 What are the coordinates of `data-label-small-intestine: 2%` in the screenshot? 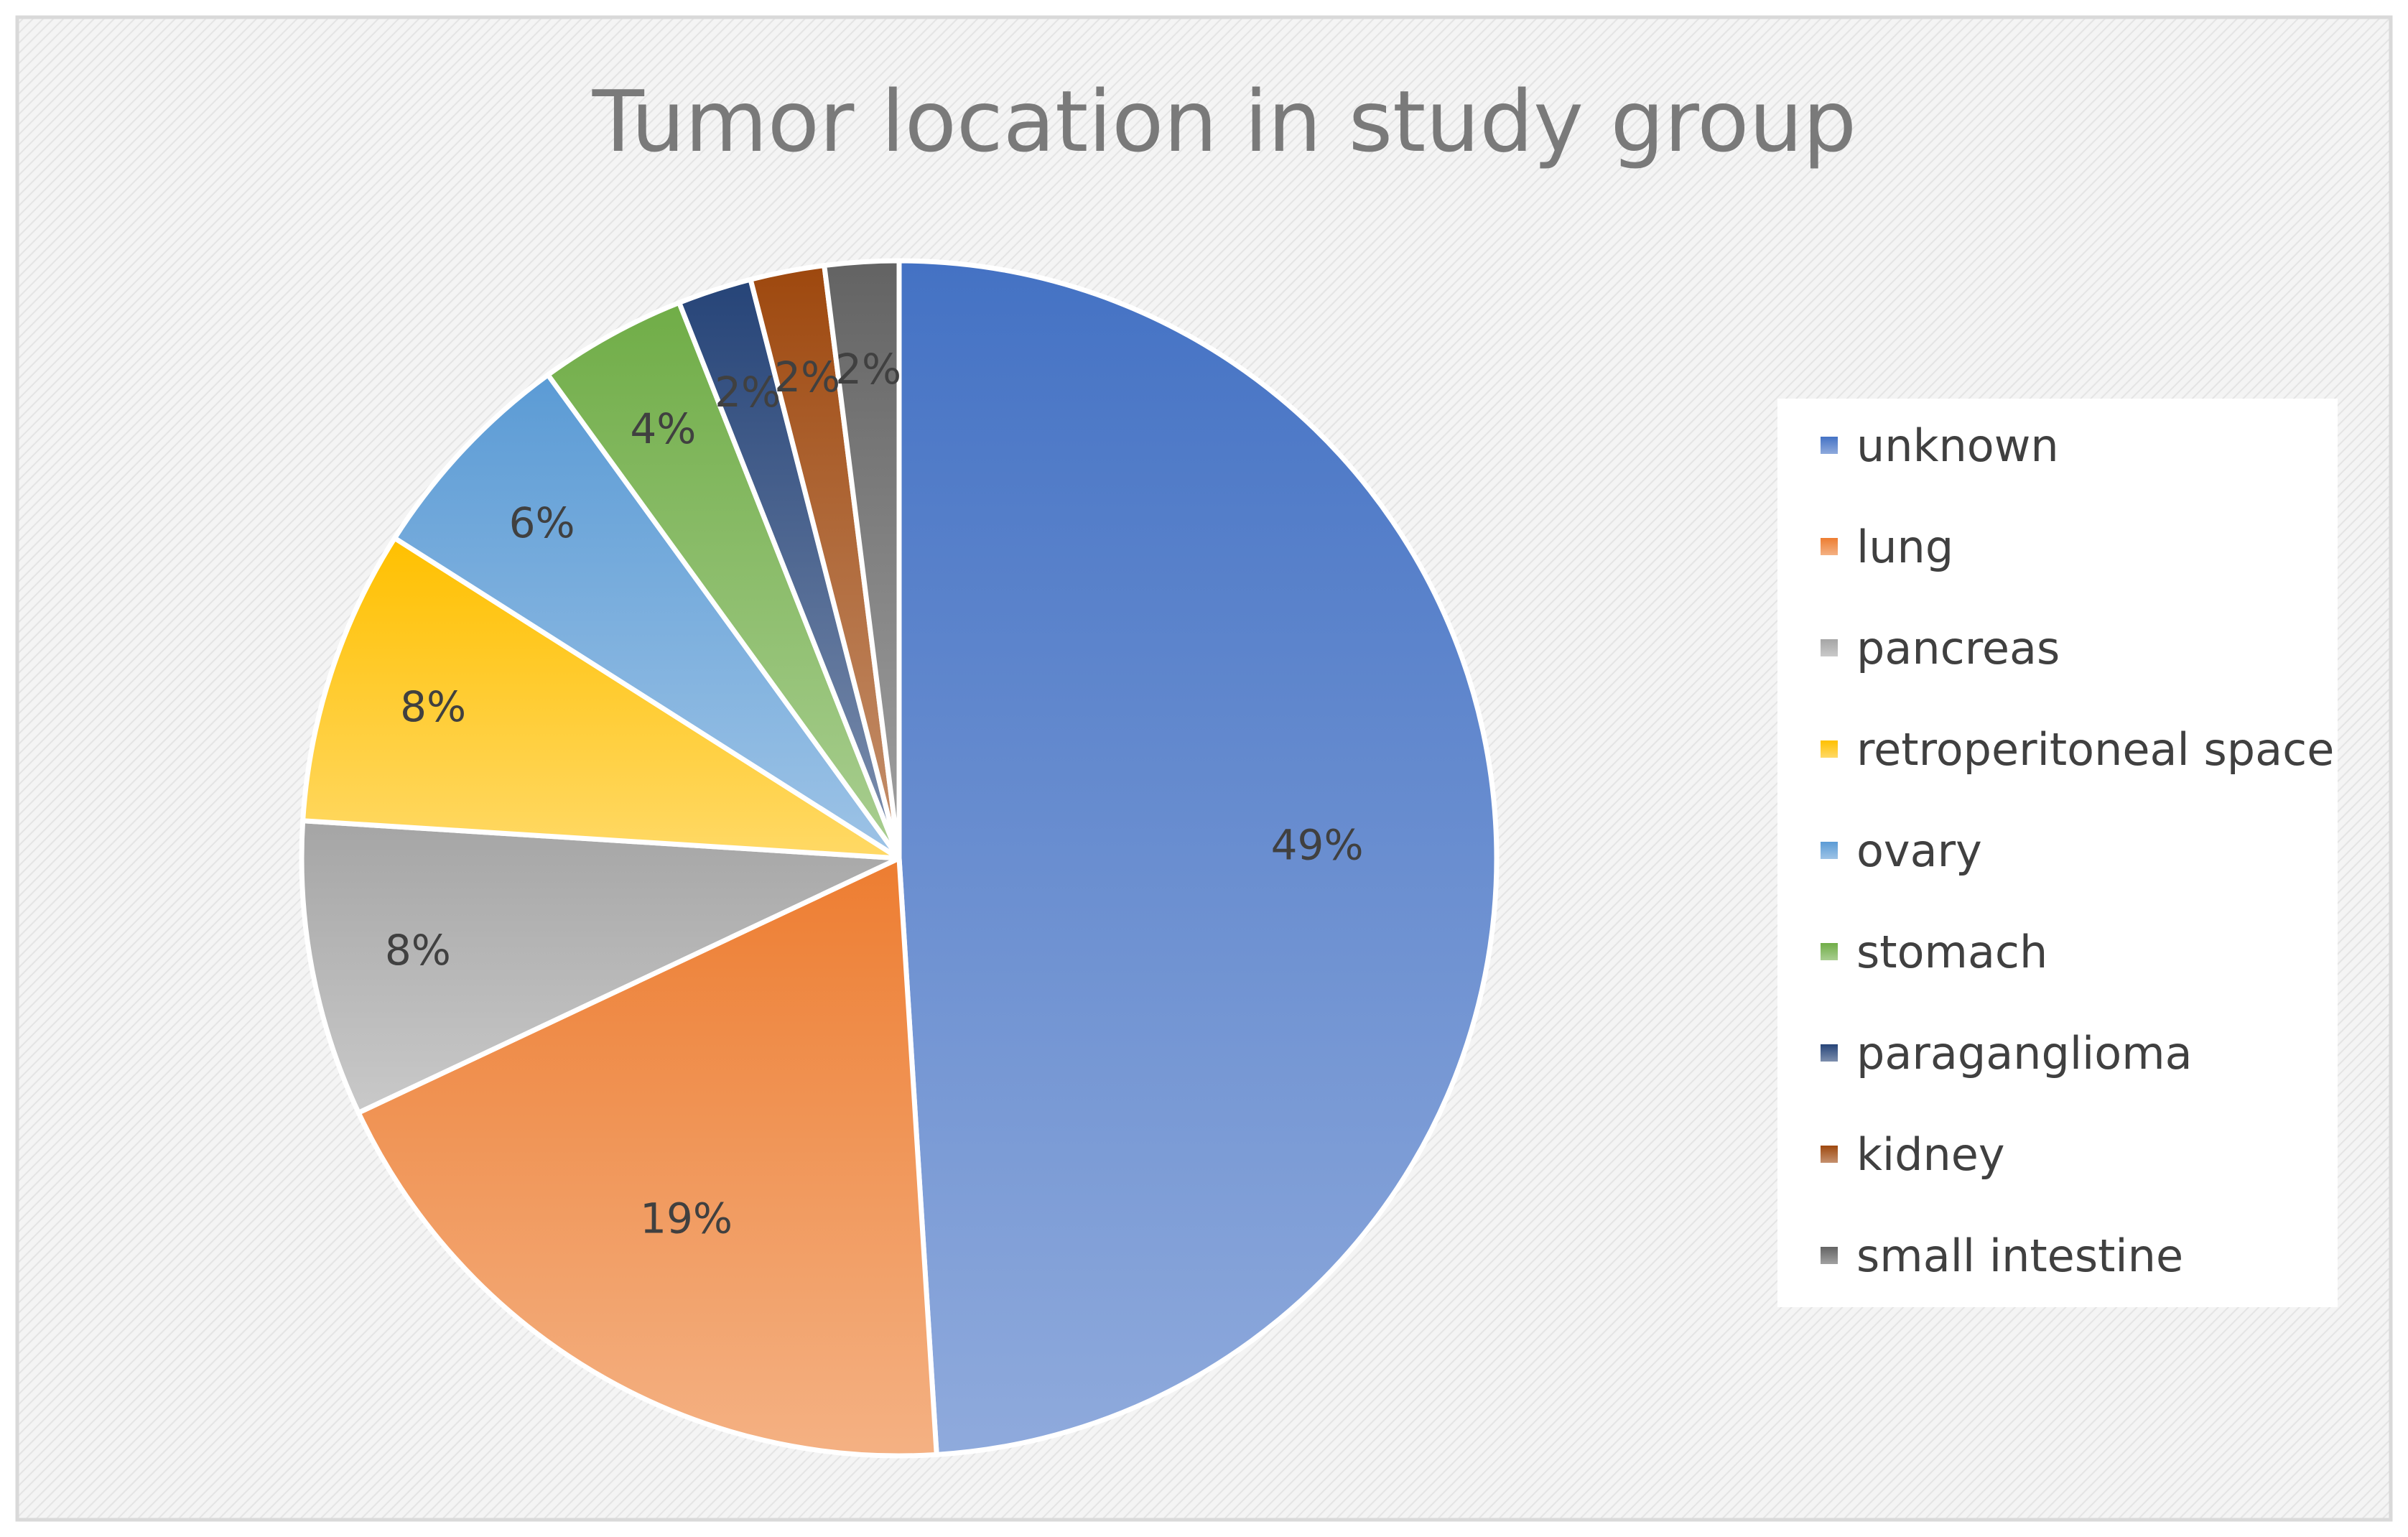 It's located at (868, 369).